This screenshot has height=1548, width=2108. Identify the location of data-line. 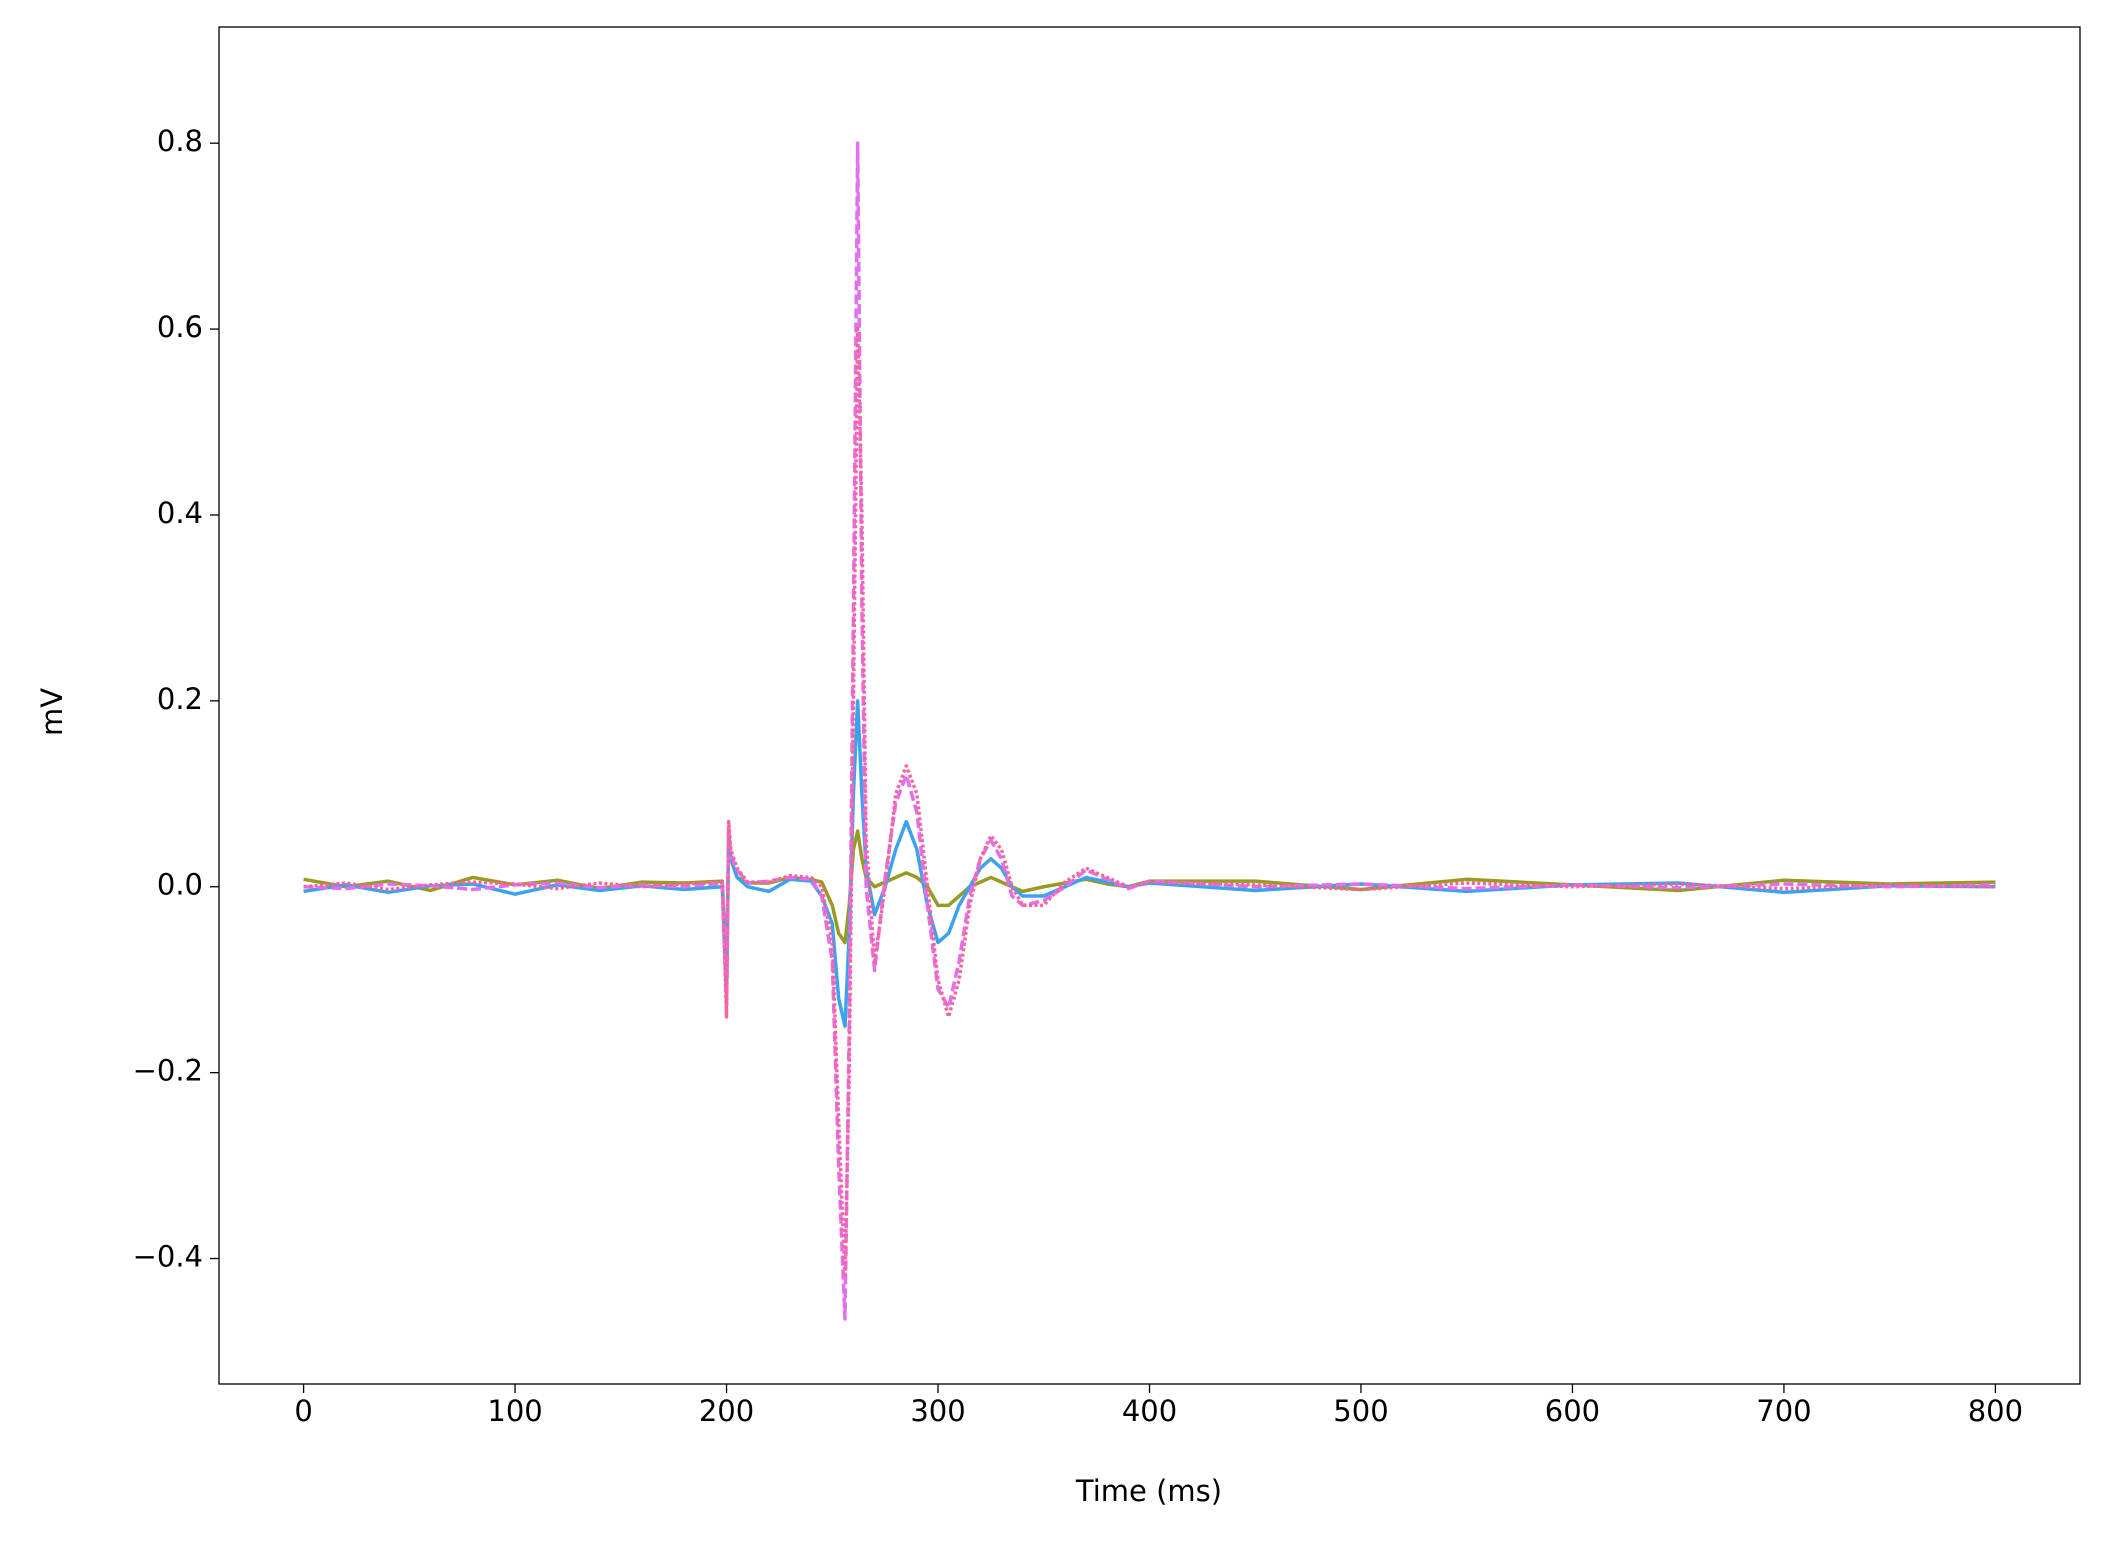
(1149, 905).